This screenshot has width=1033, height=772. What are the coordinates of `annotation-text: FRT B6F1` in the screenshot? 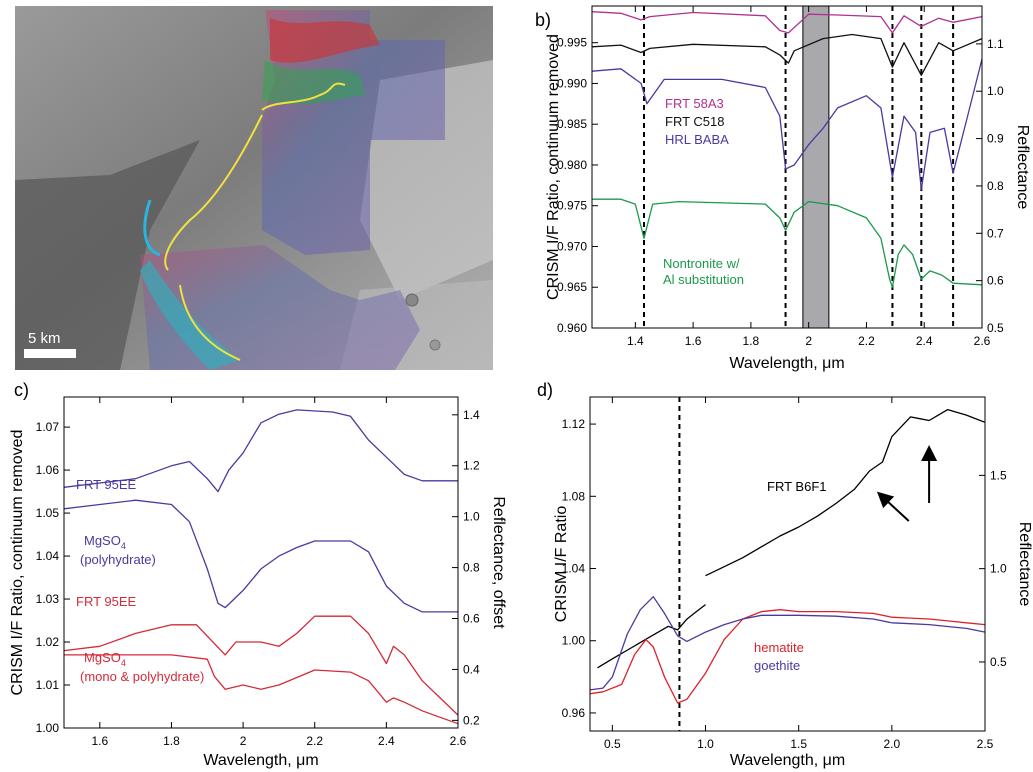 It's located at (796, 486).